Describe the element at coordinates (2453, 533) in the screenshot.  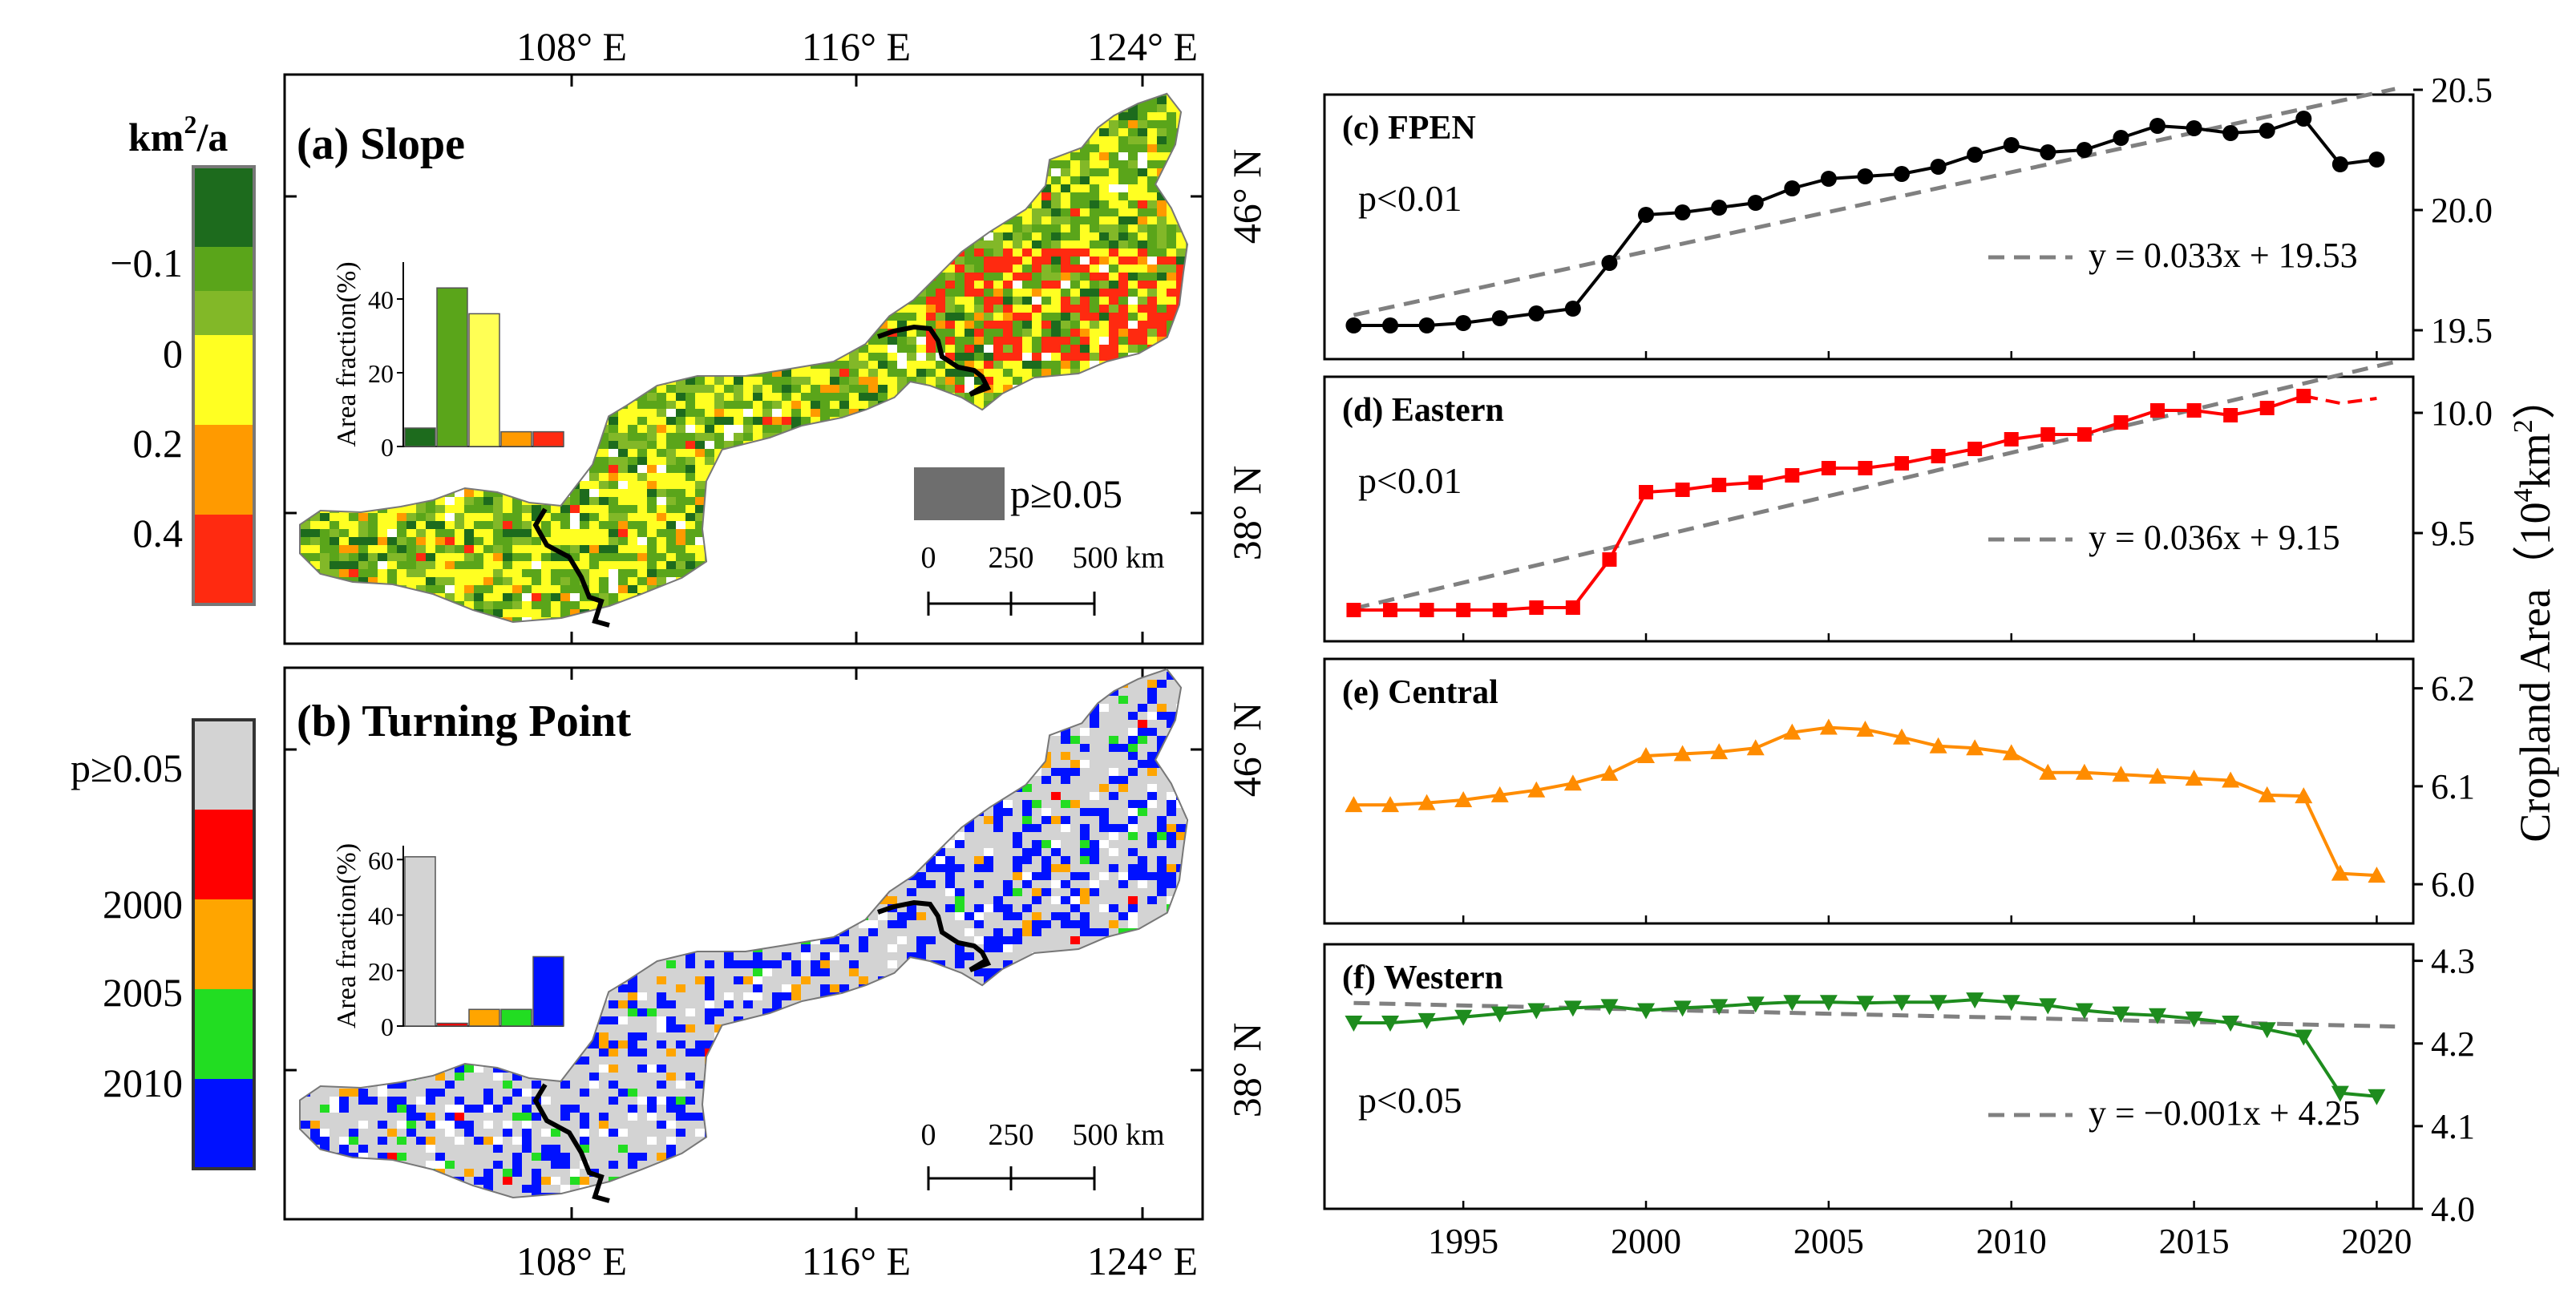
I see `ytick-label: 9.5` at that location.